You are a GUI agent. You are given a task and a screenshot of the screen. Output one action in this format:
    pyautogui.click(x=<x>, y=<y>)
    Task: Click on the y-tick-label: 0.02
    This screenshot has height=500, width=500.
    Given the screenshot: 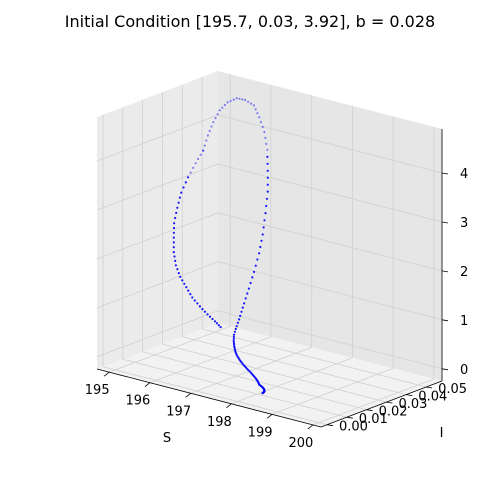 What is the action you would take?
    pyautogui.click(x=393, y=412)
    